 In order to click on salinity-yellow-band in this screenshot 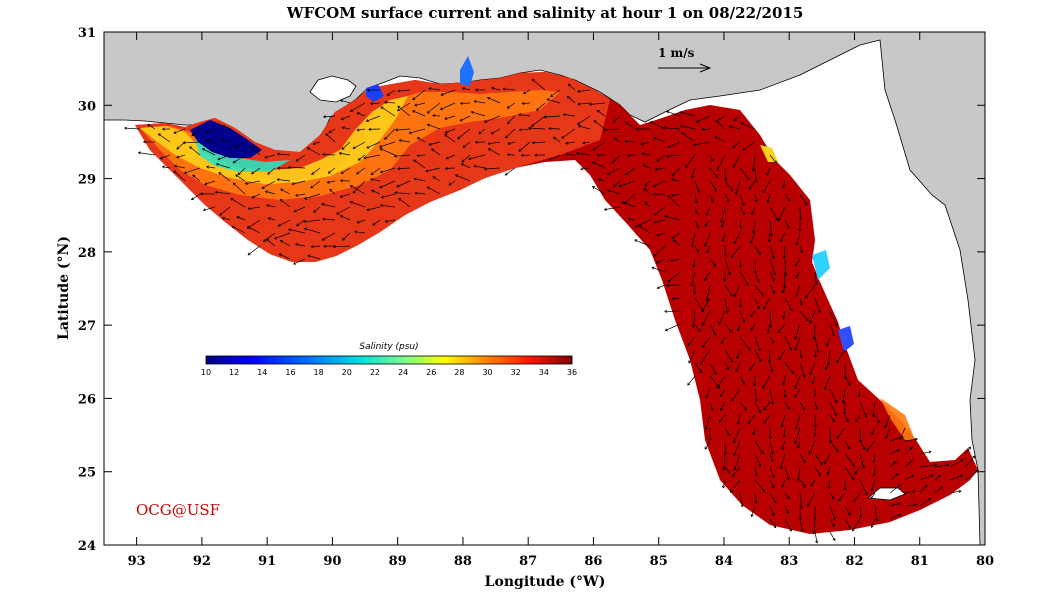, I will do `click(274, 140)`.